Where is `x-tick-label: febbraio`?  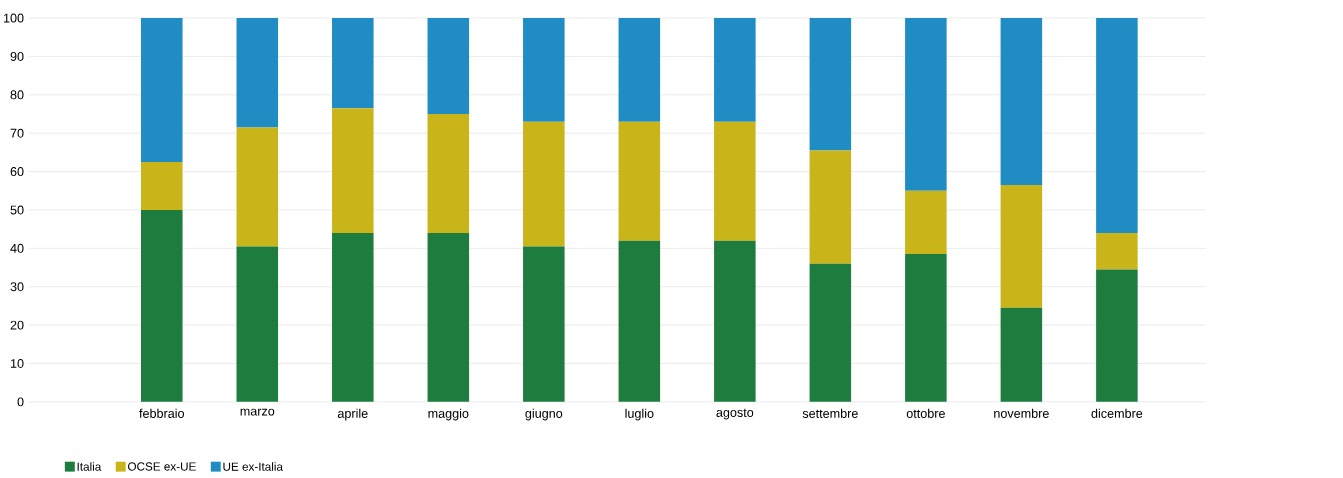
x-tick-label: febbraio is located at coordinates (161, 413).